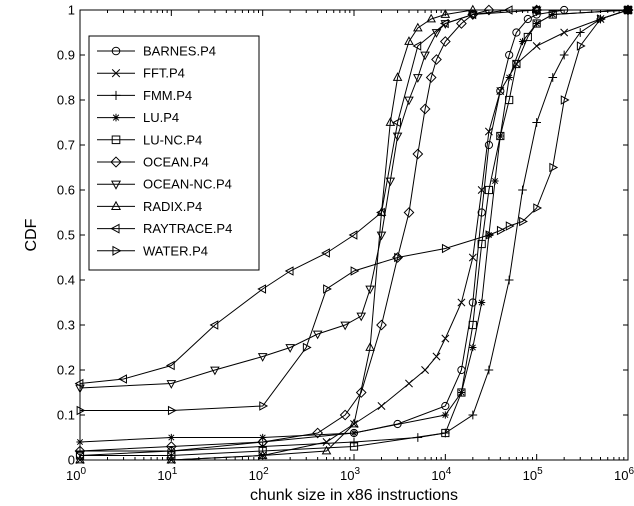 The height and width of the screenshot is (506, 634). I want to click on x-tick-label: 10², so click(259, 474).